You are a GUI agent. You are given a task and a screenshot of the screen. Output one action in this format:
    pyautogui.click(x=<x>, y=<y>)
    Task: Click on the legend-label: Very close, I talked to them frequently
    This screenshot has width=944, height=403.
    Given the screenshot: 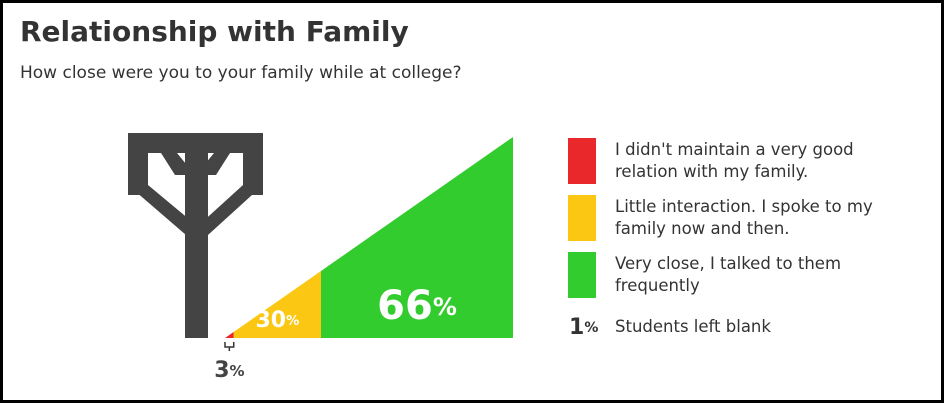 What is the action you would take?
    pyautogui.click(x=728, y=274)
    